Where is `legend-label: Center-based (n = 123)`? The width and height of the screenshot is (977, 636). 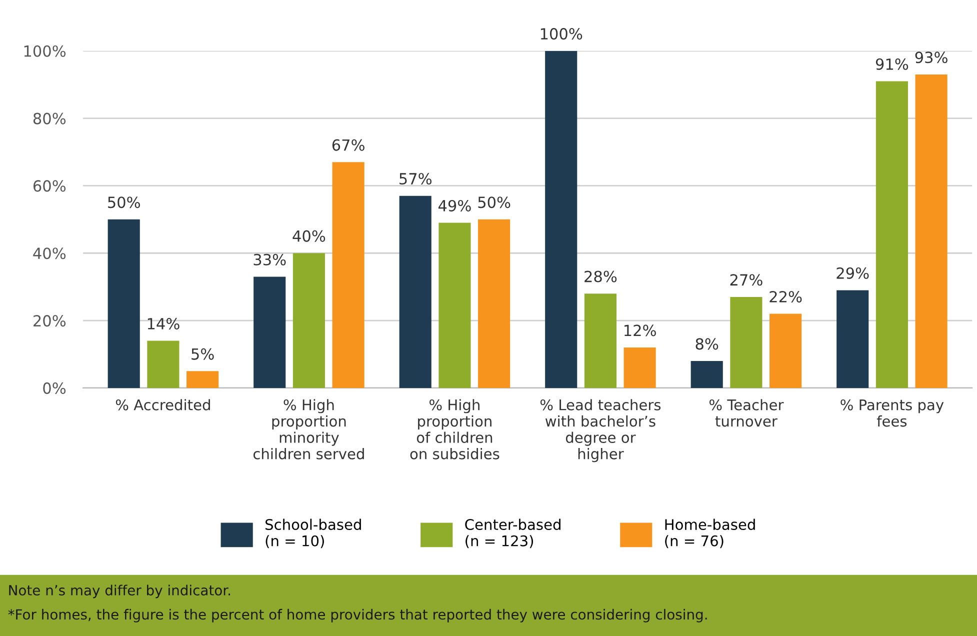
legend-label: Center-based (n = 123) is located at coordinates (512, 533).